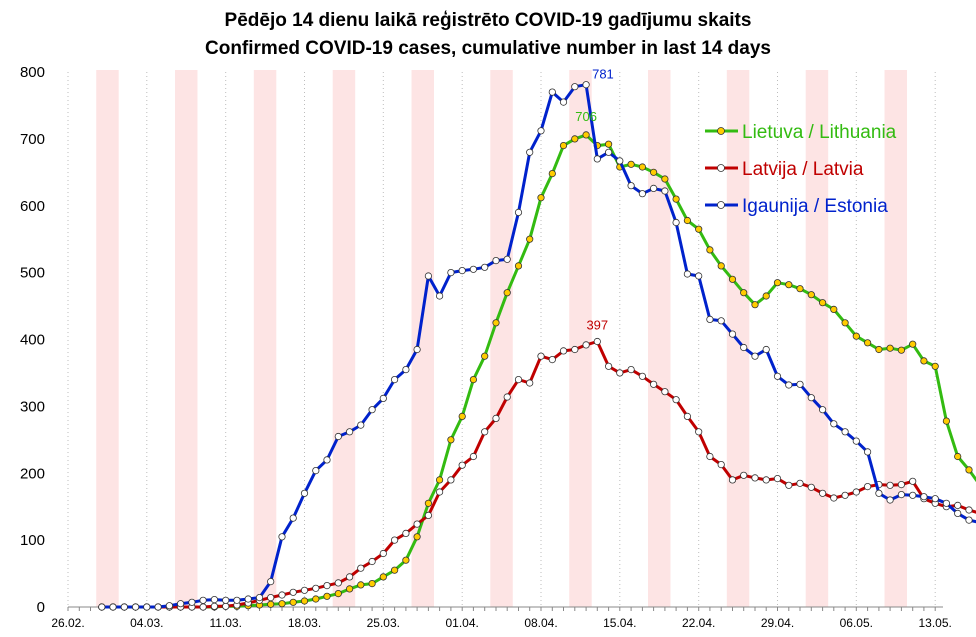  What do you see at coordinates (32, 206) in the screenshot?
I see `y-tick-label: 600` at bounding box center [32, 206].